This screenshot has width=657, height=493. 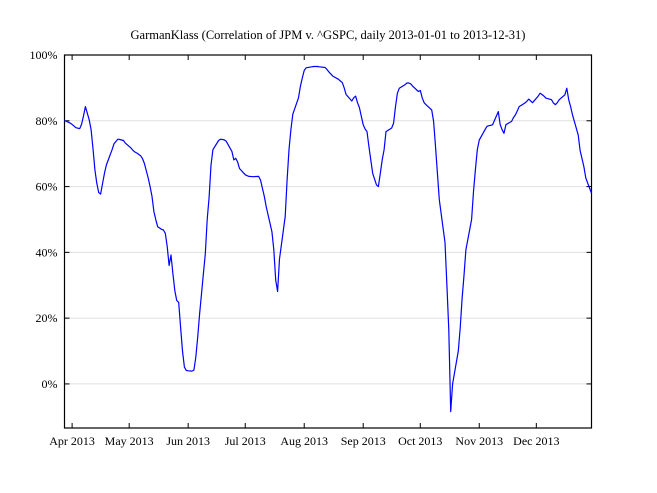 I want to click on x-tick-label: May 2013, so click(x=129, y=441).